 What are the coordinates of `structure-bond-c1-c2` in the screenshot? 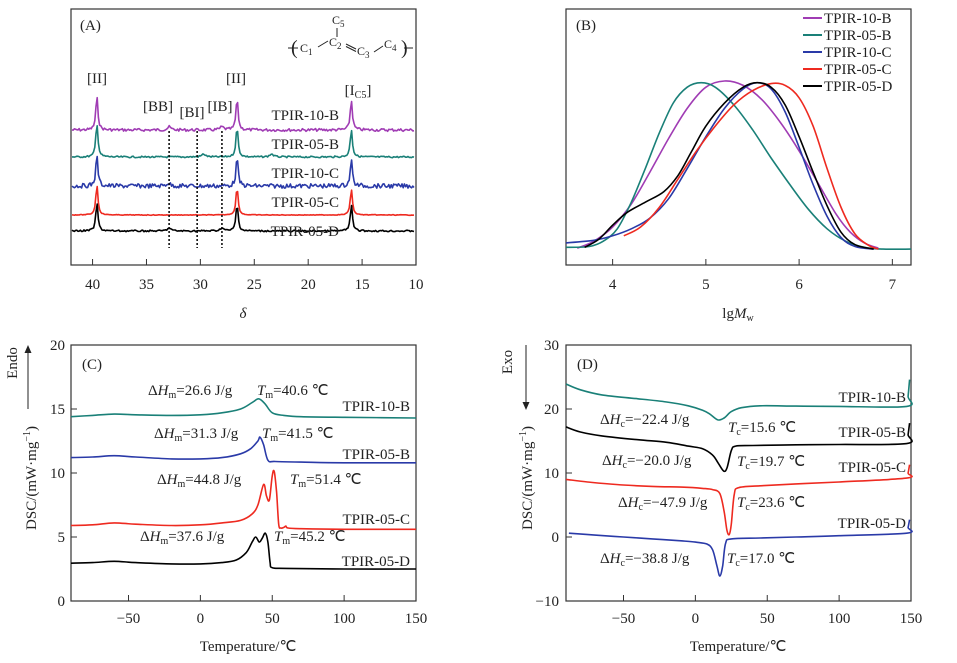 It's located at (323, 44).